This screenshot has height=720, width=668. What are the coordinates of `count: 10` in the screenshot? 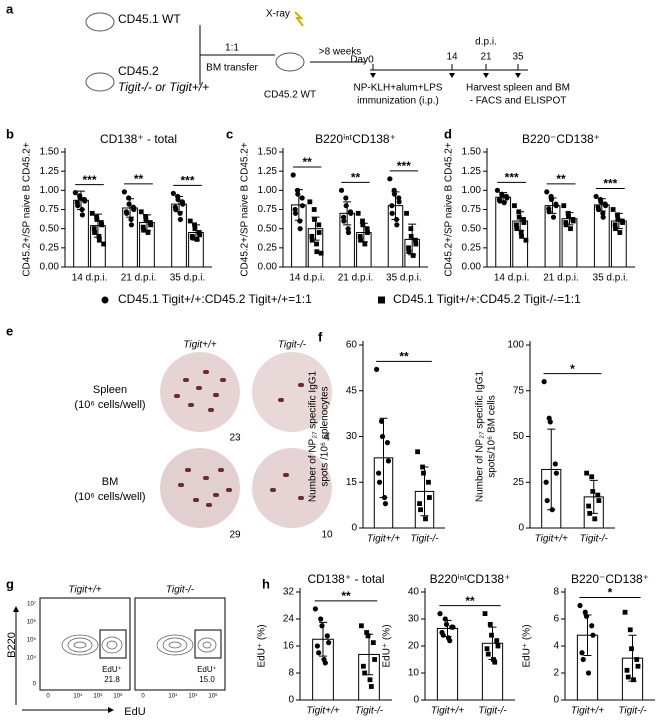 It's located at (327, 535).